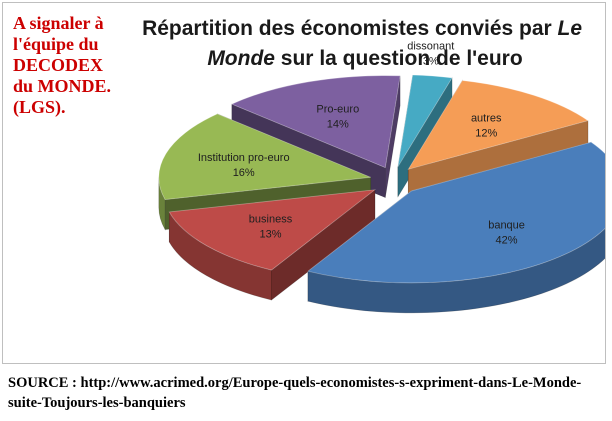 The width and height of the screenshot is (612, 421). I want to click on slice-label-autres: autres, so click(486, 118).